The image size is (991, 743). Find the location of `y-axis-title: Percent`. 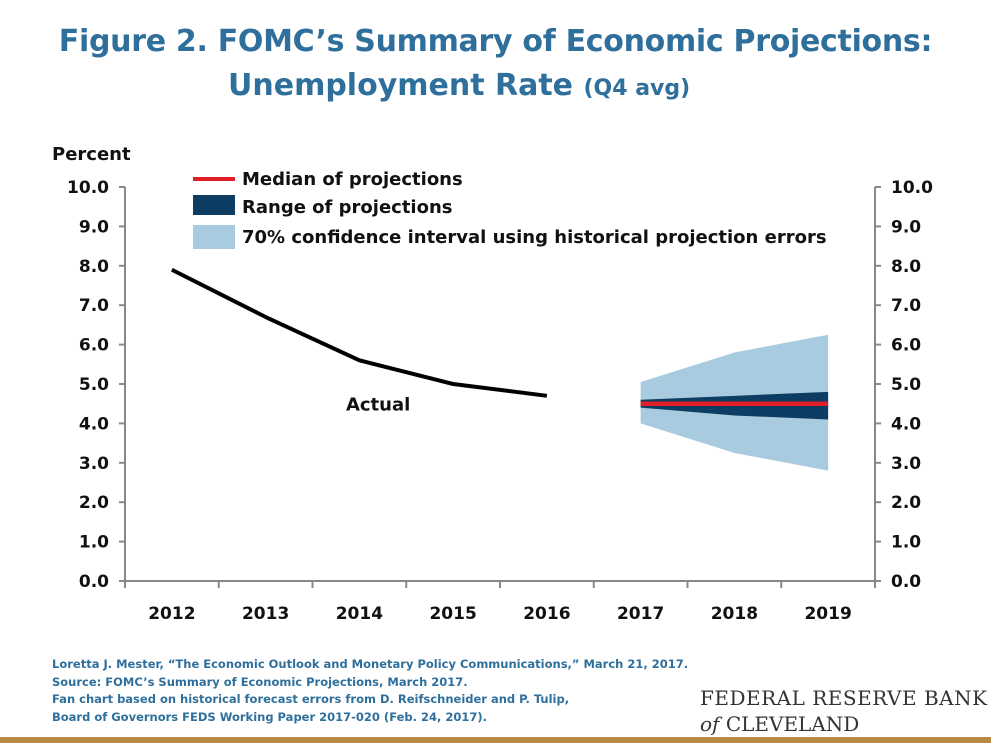

y-axis-title: Percent is located at coordinates (91, 154).